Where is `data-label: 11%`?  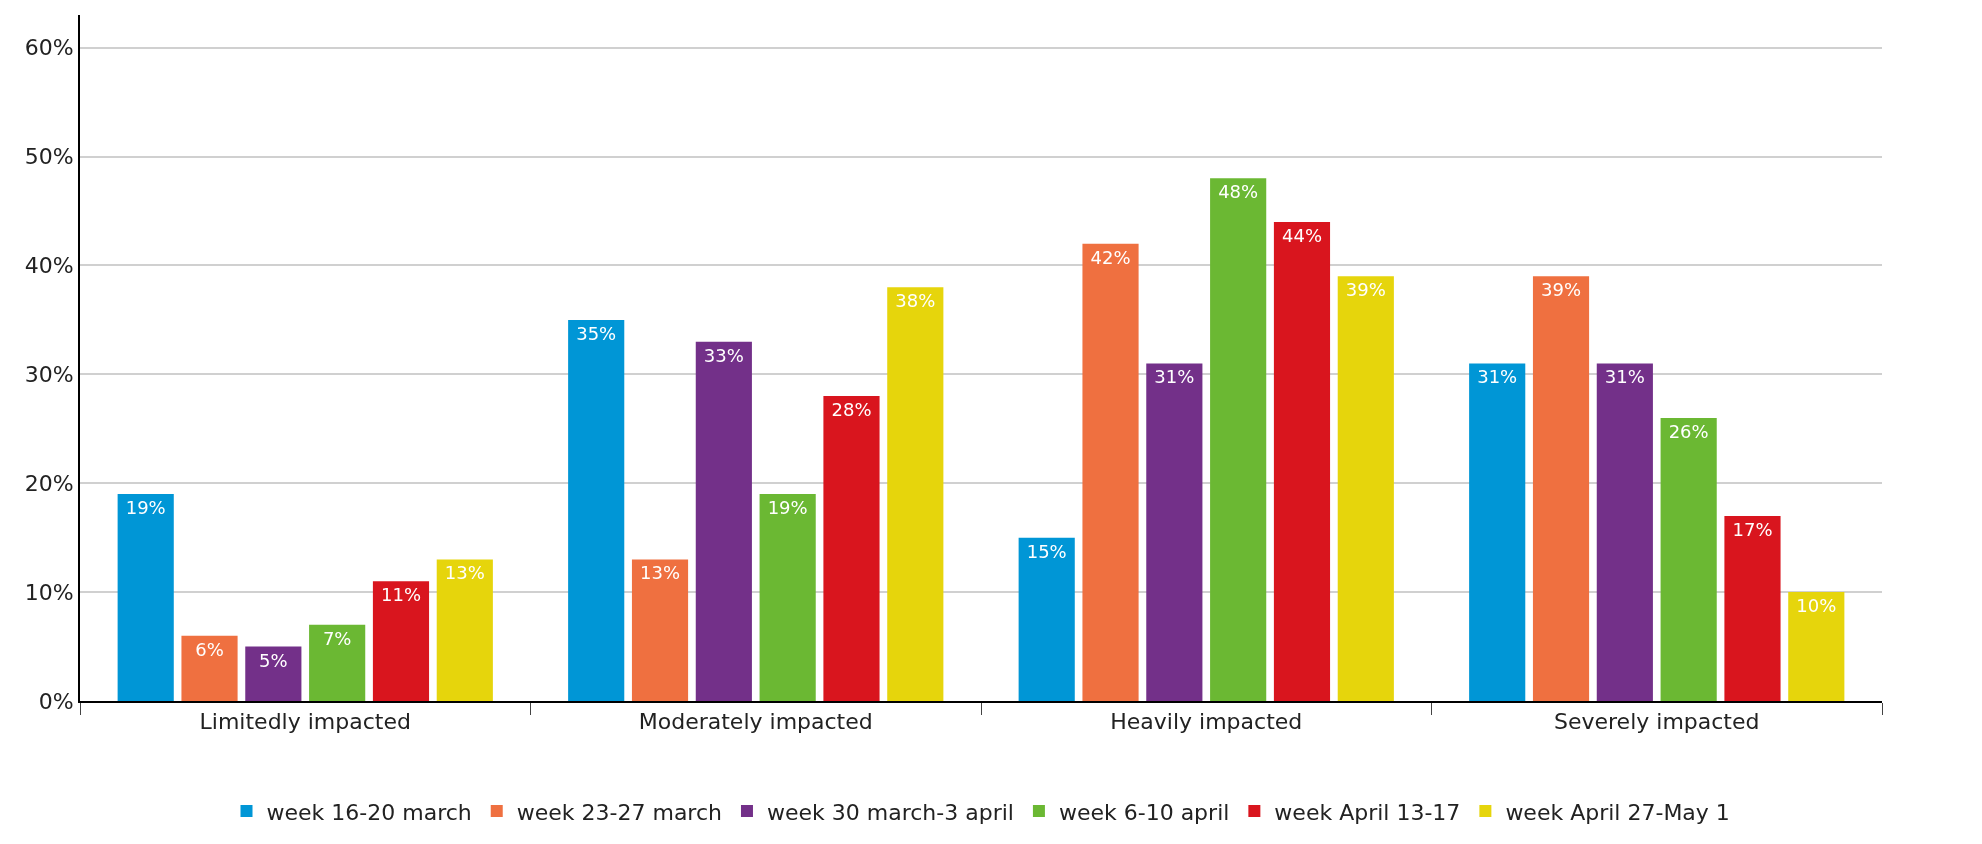 data-label: 11% is located at coordinates (400, 595).